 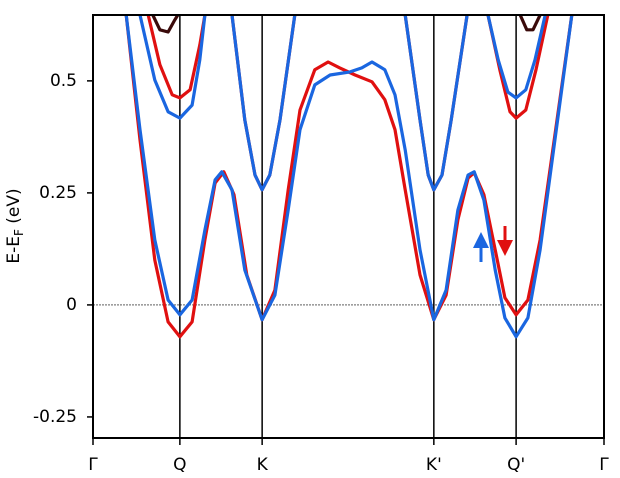 What do you see at coordinates (63, 81) in the screenshot?
I see `y-tick-label: 0.5` at bounding box center [63, 81].